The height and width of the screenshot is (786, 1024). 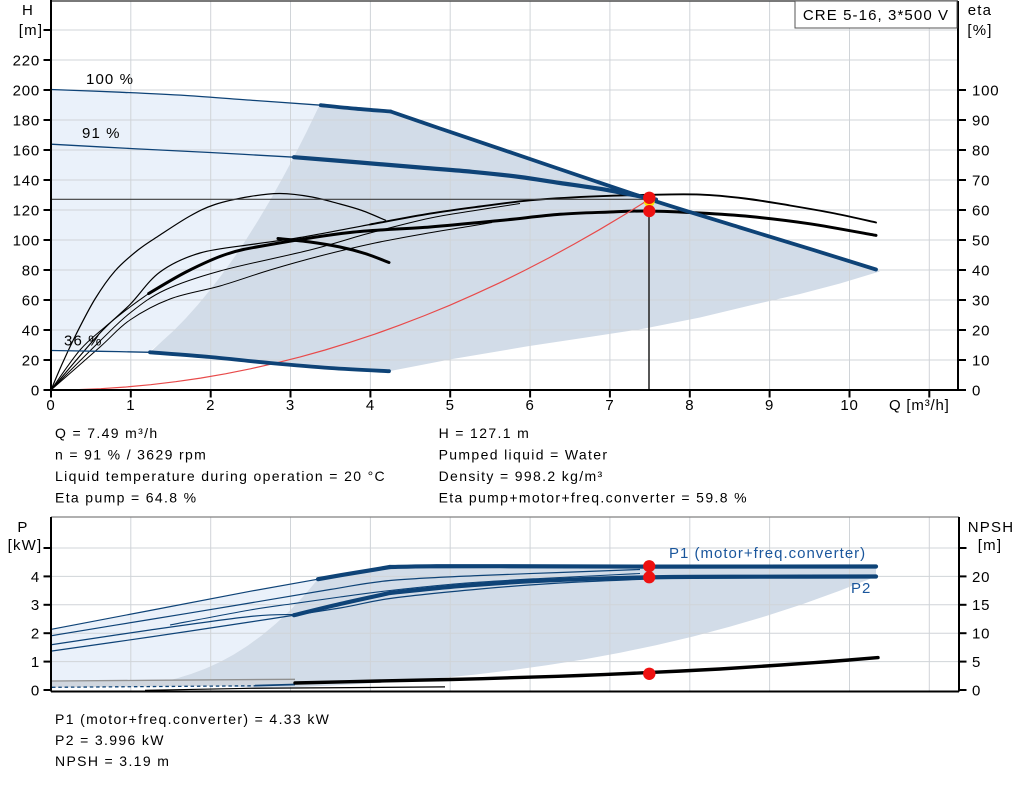 I want to click on svg-text: 180, so click(x=26, y=120).